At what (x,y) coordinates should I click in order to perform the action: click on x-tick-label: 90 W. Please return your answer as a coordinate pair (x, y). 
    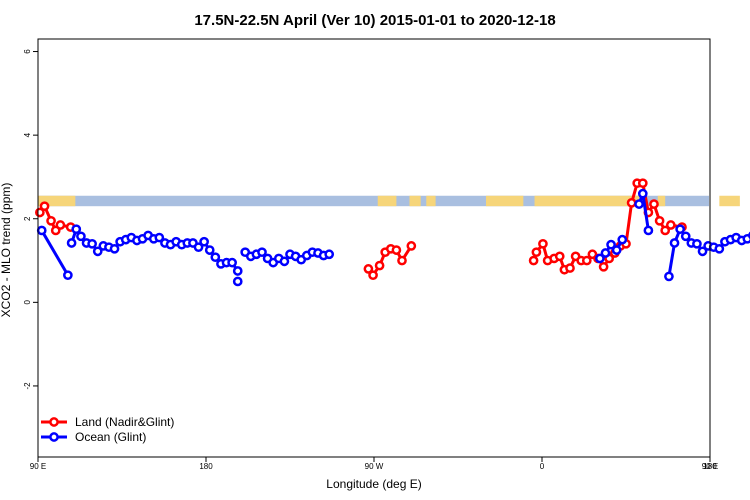
    Looking at the image, I should click on (374, 466).